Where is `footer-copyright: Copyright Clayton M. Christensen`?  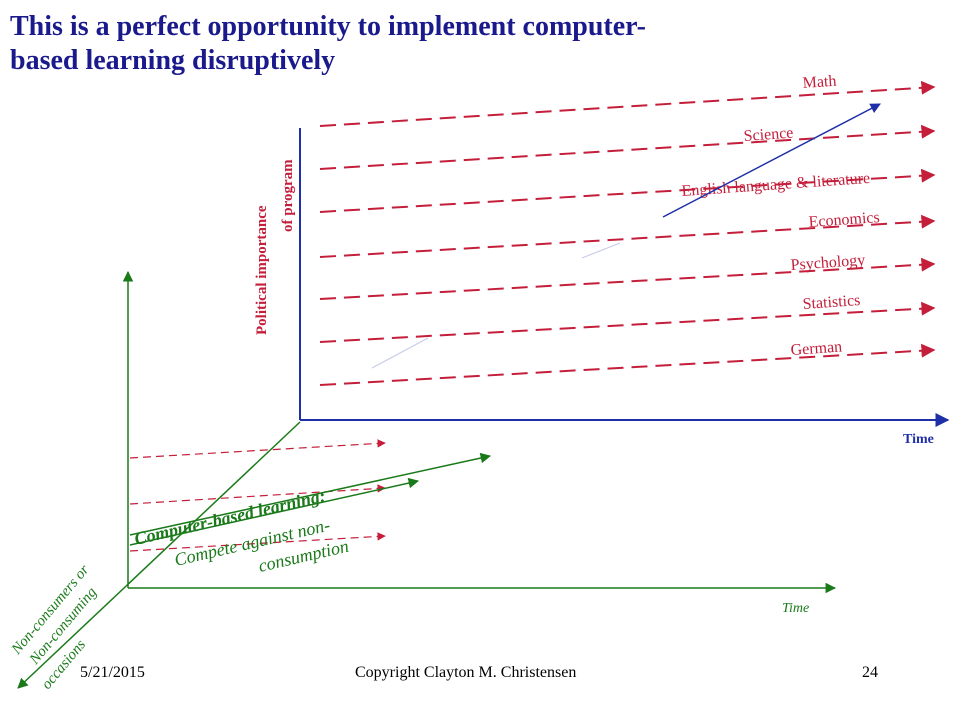
footer-copyright: Copyright Clayton M. Christensen is located at coordinates (466, 672).